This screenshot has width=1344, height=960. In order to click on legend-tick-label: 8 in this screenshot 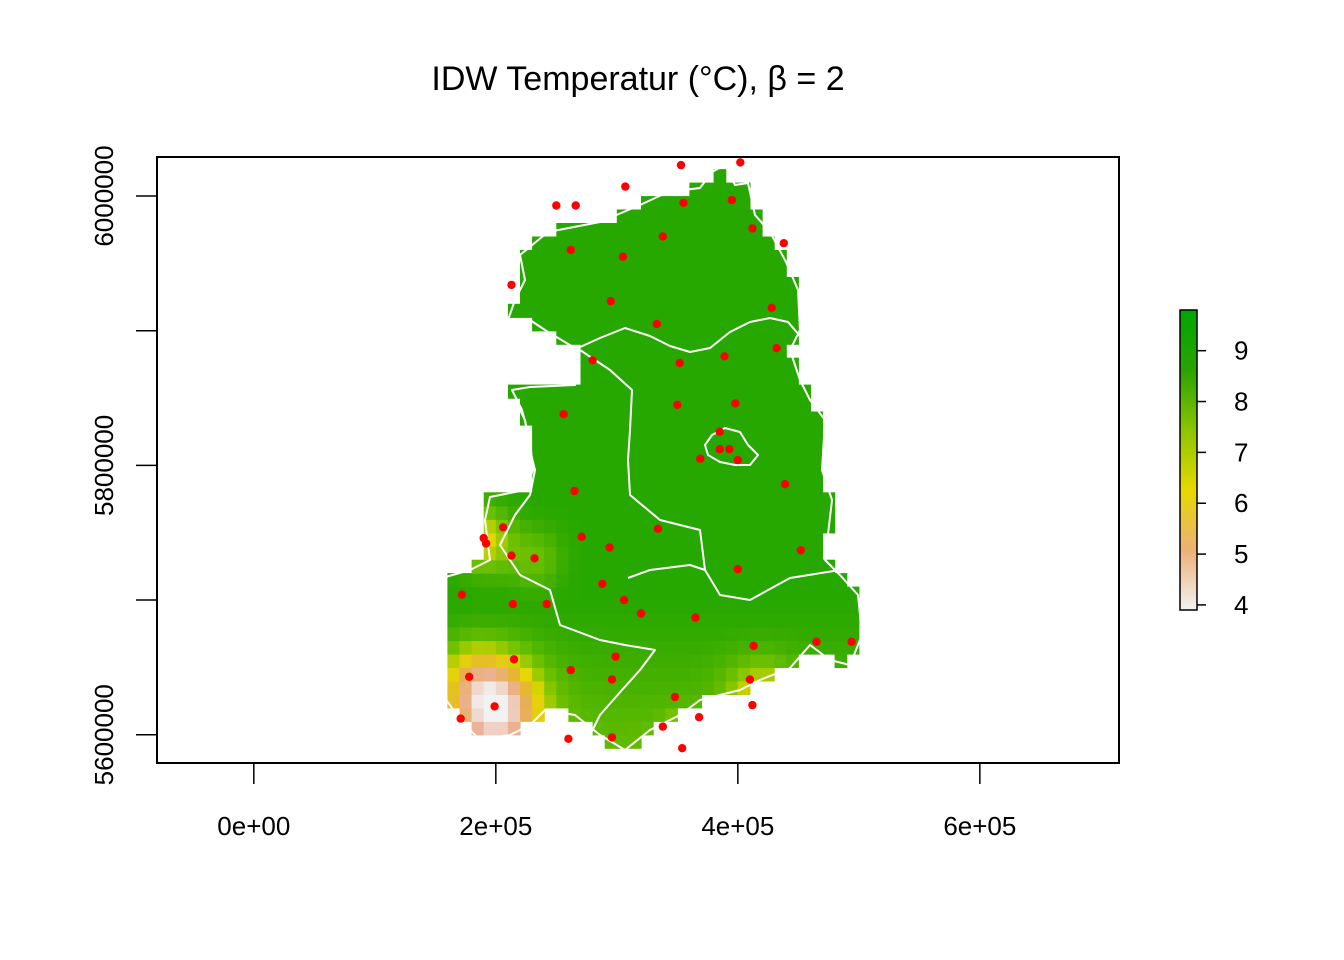, I will do `click(1241, 402)`.